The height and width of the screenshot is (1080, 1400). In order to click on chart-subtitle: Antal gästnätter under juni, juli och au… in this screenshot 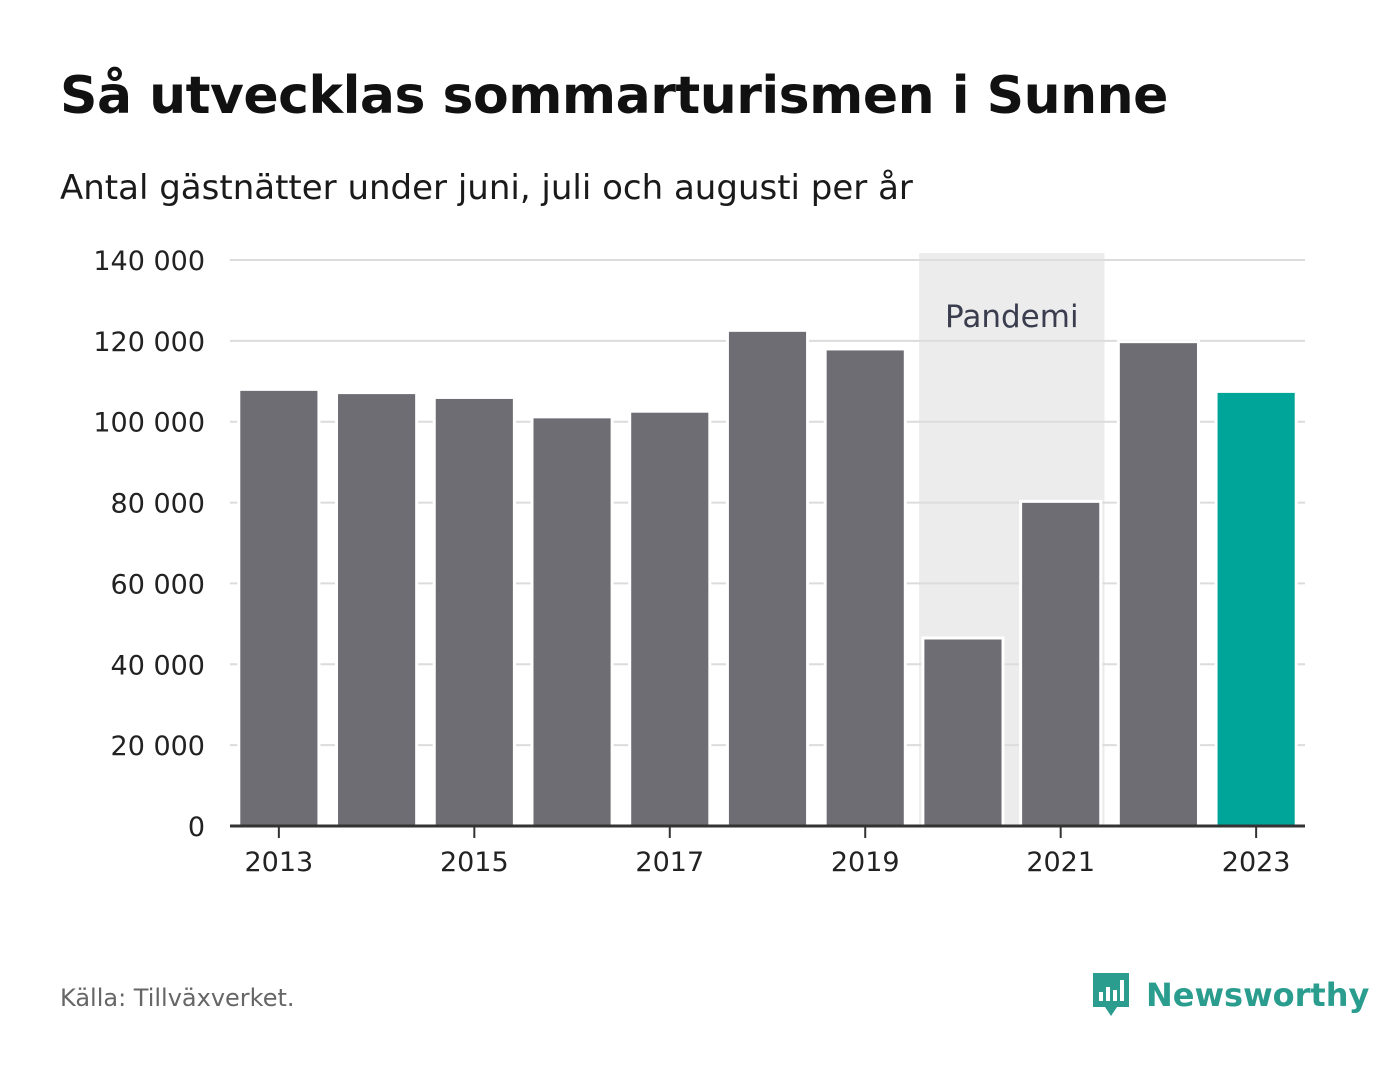, I will do `click(486, 188)`.